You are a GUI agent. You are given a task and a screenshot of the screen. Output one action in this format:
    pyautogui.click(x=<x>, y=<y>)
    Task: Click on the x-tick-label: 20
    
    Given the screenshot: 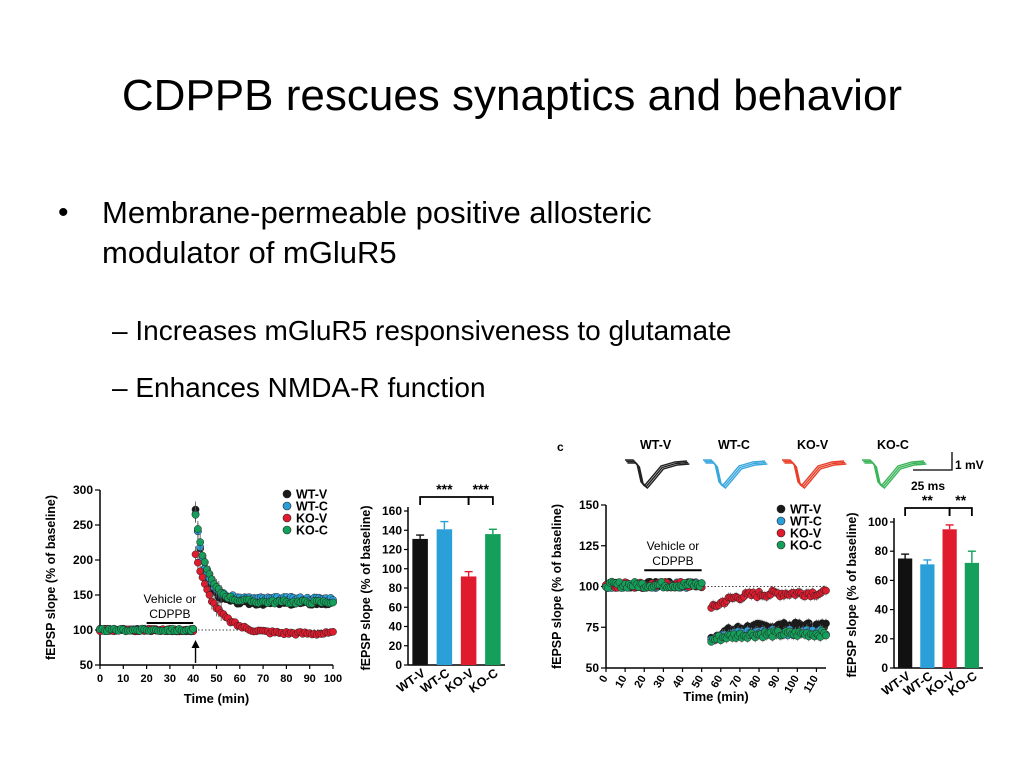 What is the action you would take?
    pyautogui.click(x=640, y=682)
    